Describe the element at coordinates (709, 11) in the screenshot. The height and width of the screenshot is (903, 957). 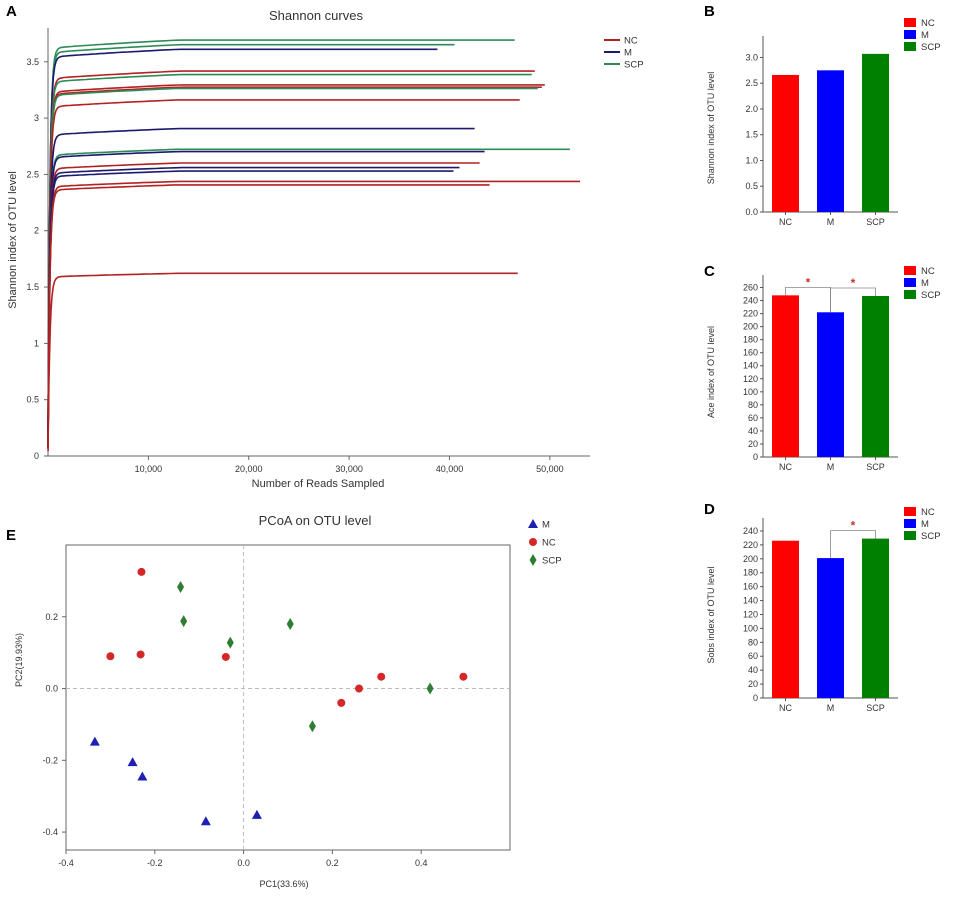
I see `panel-label-b: B` at that location.